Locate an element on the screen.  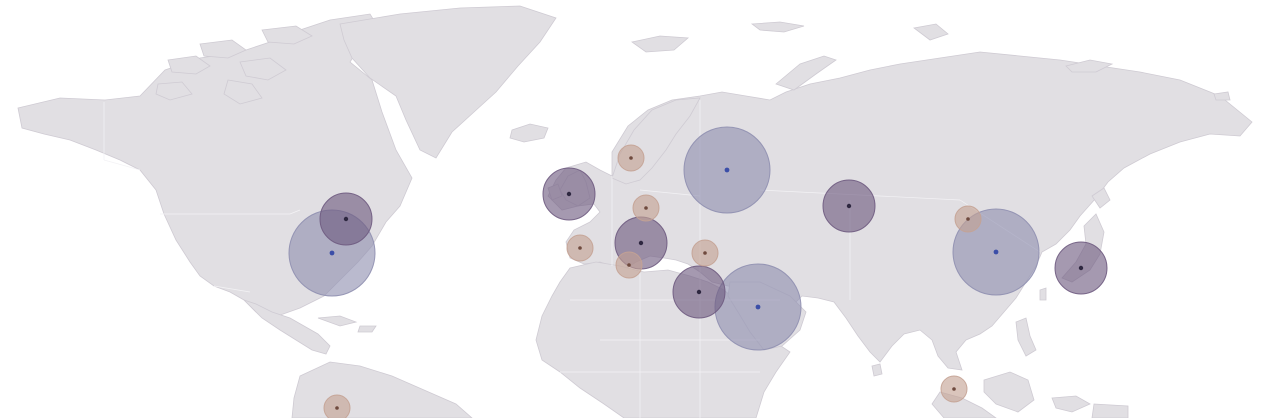
bubble-turkey is located at coordinates (705, 253).